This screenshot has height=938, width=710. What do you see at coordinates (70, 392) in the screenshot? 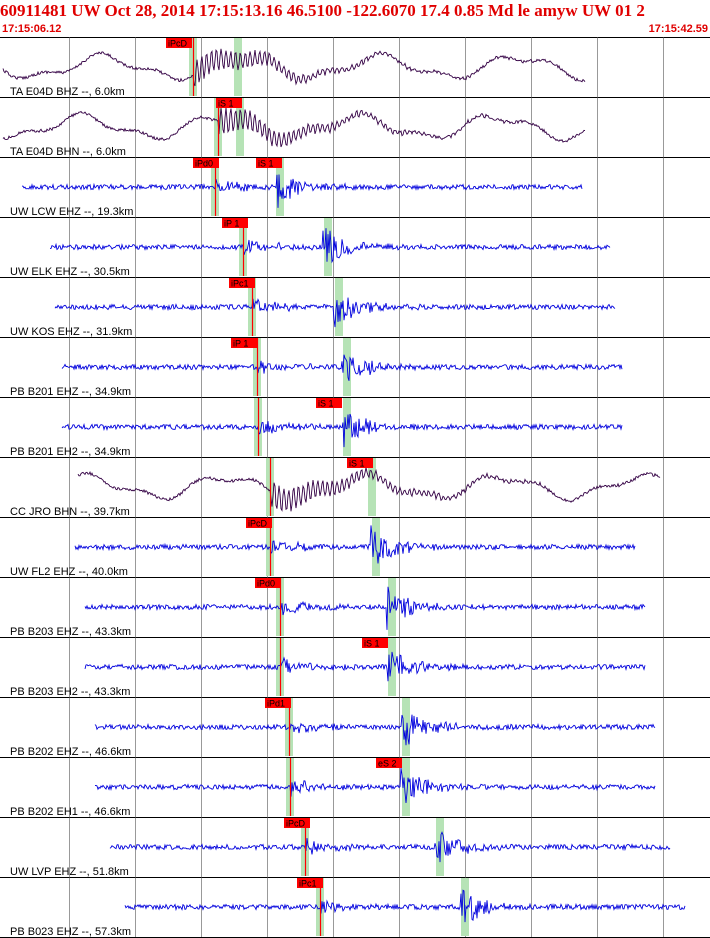
I see `channel-label: PB B201 EHZ --, 34.9km` at bounding box center [70, 392].